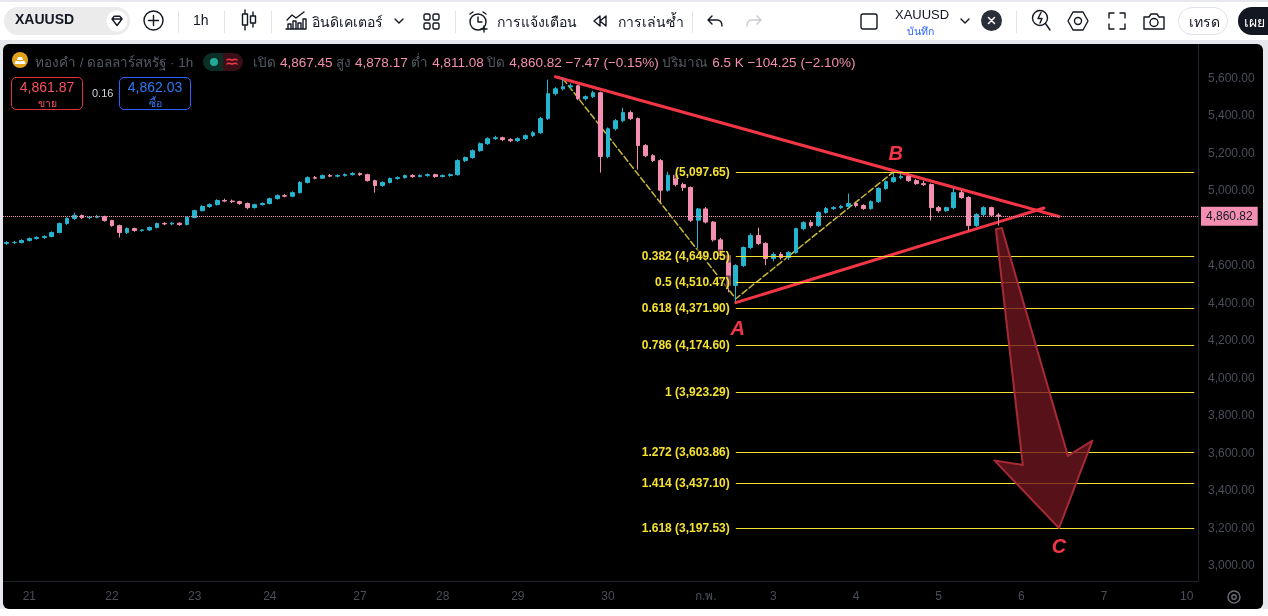  I want to click on annotation: ขาย, so click(47, 103).